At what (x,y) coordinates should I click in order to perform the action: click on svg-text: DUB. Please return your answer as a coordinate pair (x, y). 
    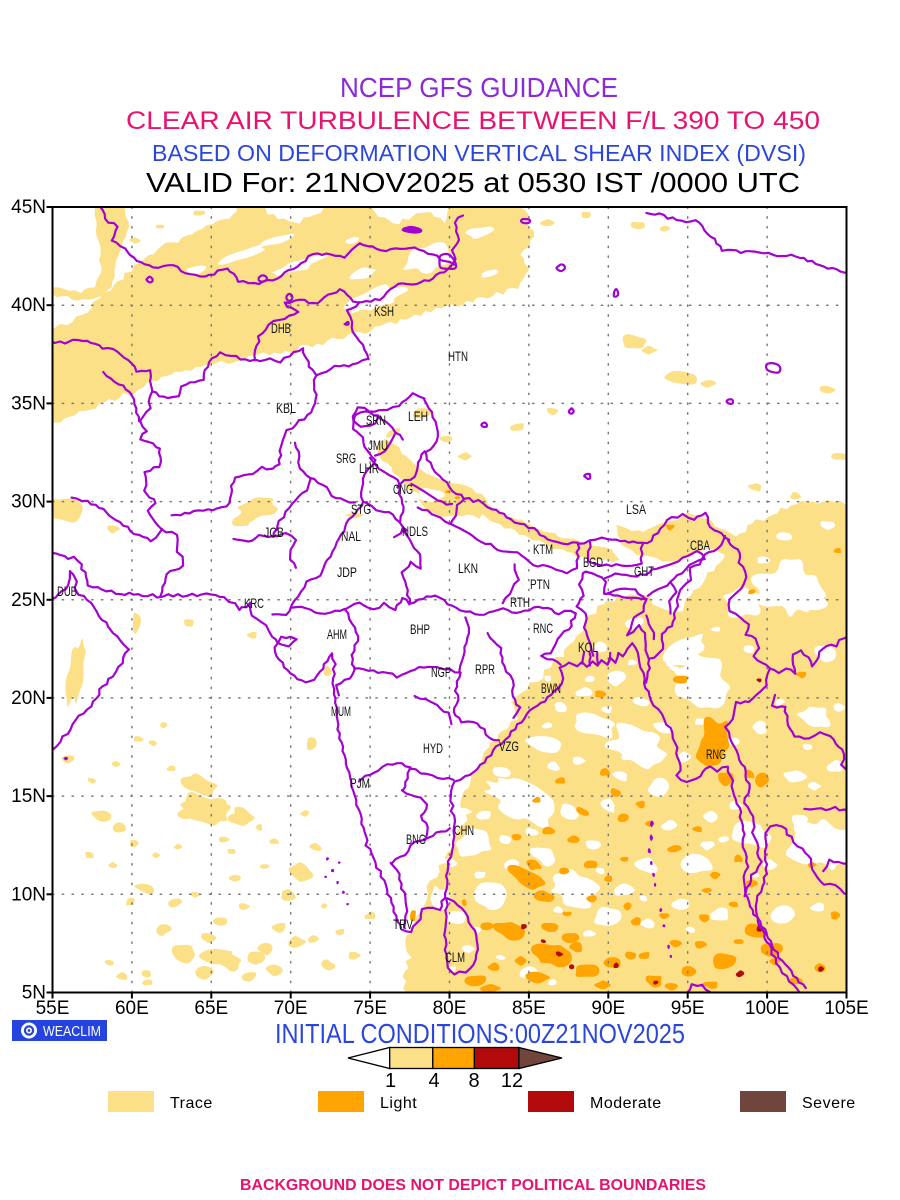
    Looking at the image, I should click on (67, 591).